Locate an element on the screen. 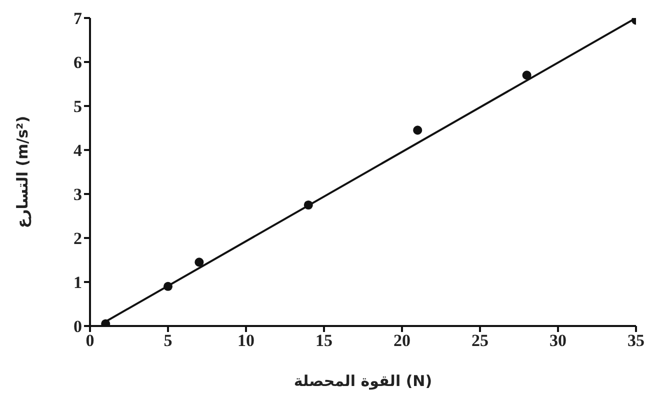  y-tick-label: 6 is located at coordinates (78, 62).